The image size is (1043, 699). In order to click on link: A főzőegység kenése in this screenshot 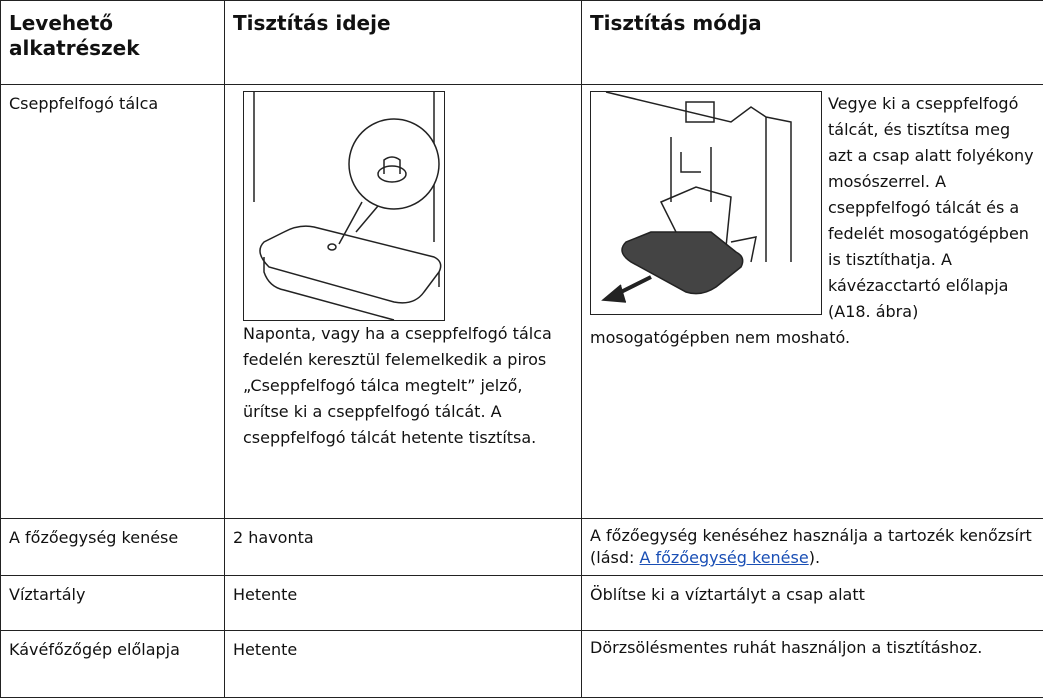, I will do `click(724, 557)`.